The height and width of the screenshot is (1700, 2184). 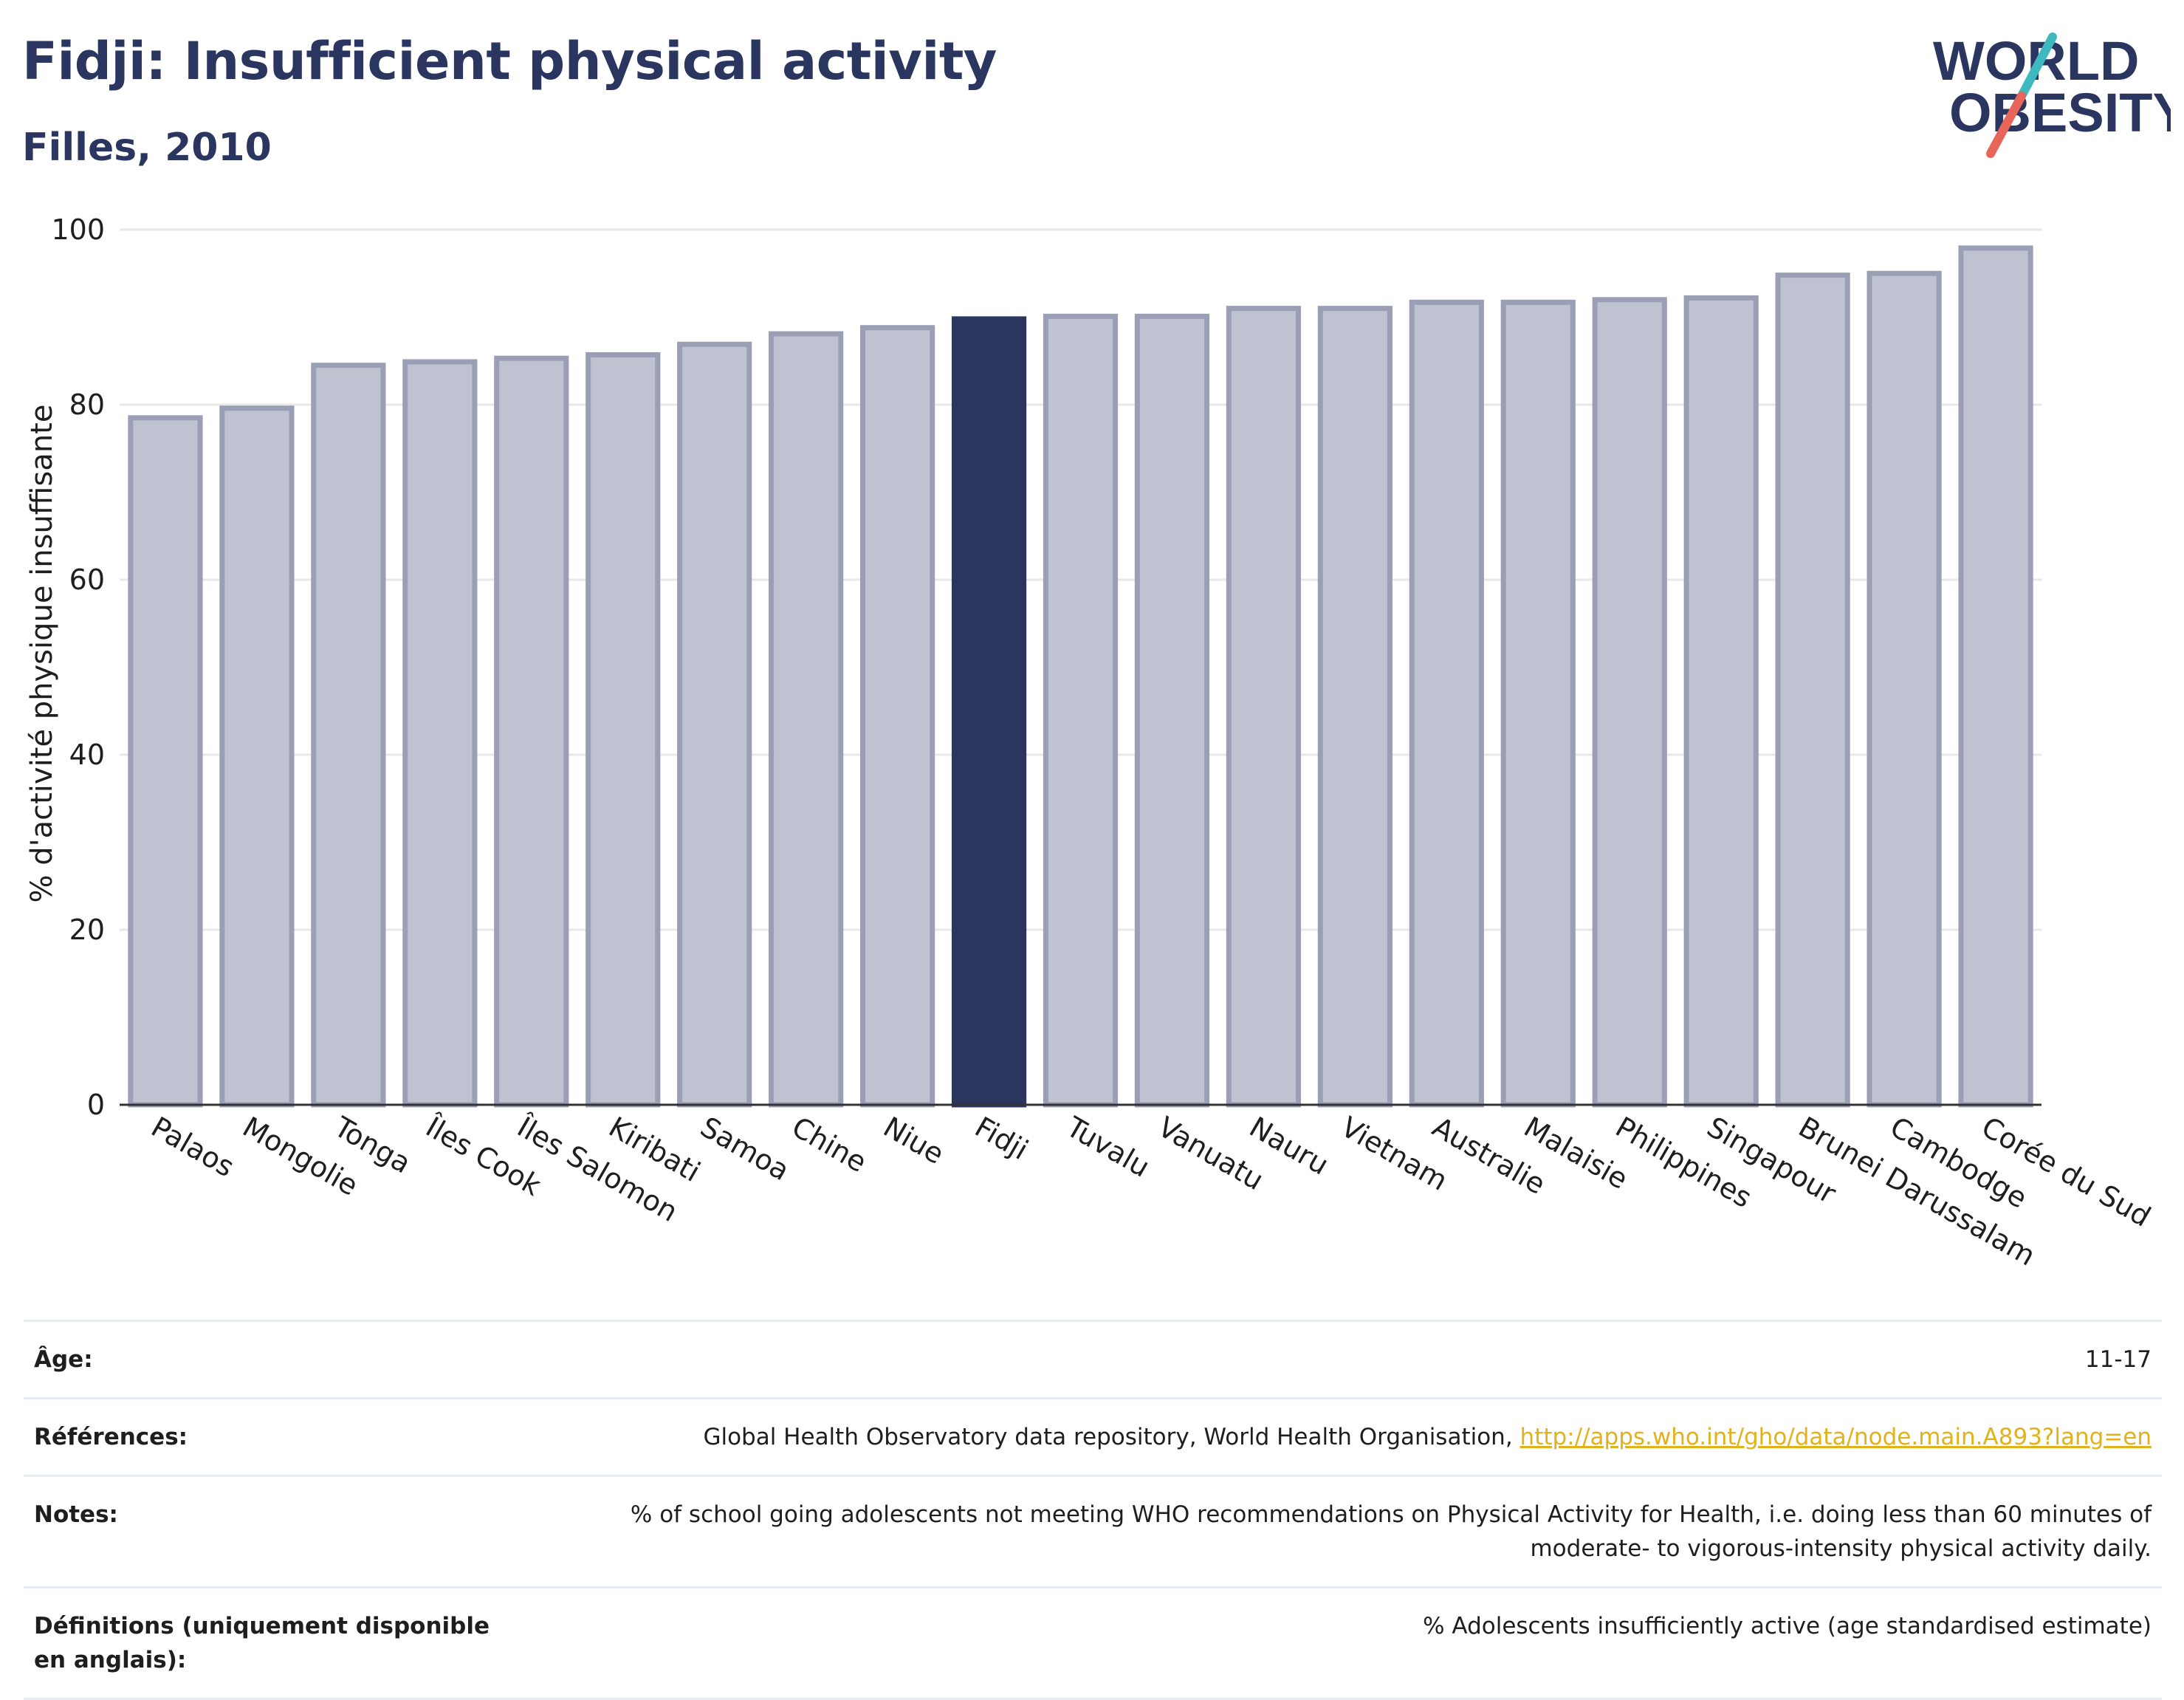 I want to click on x-tick-label: Palaos, so click(x=192, y=1147).